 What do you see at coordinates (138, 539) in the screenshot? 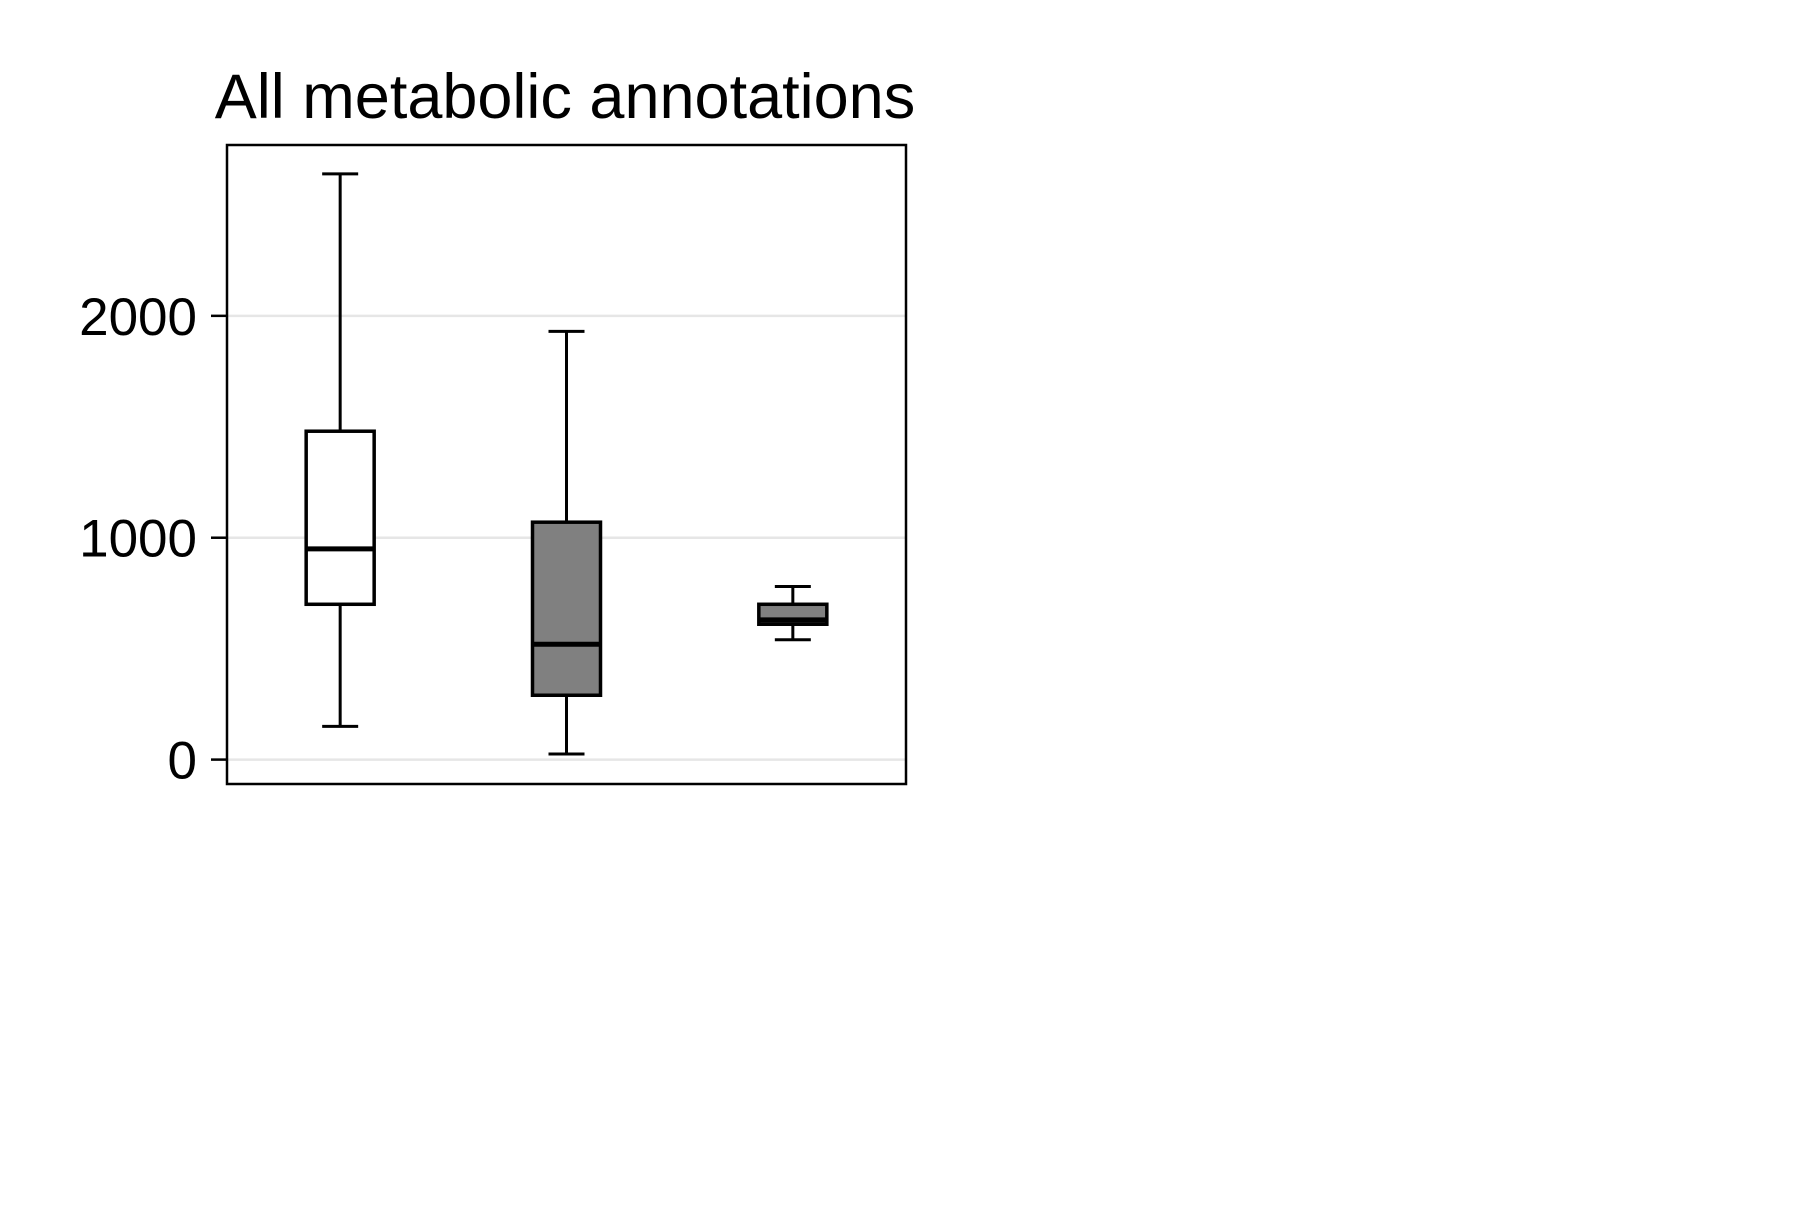
I see `y-tick-label-1000: 1000` at bounding box center [138, 539].